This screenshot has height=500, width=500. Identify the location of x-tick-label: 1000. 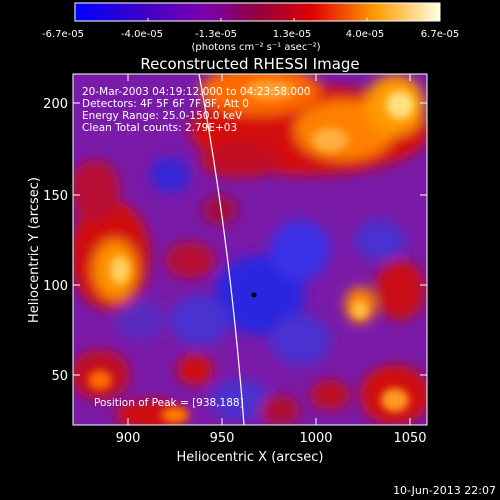
(315, 438).